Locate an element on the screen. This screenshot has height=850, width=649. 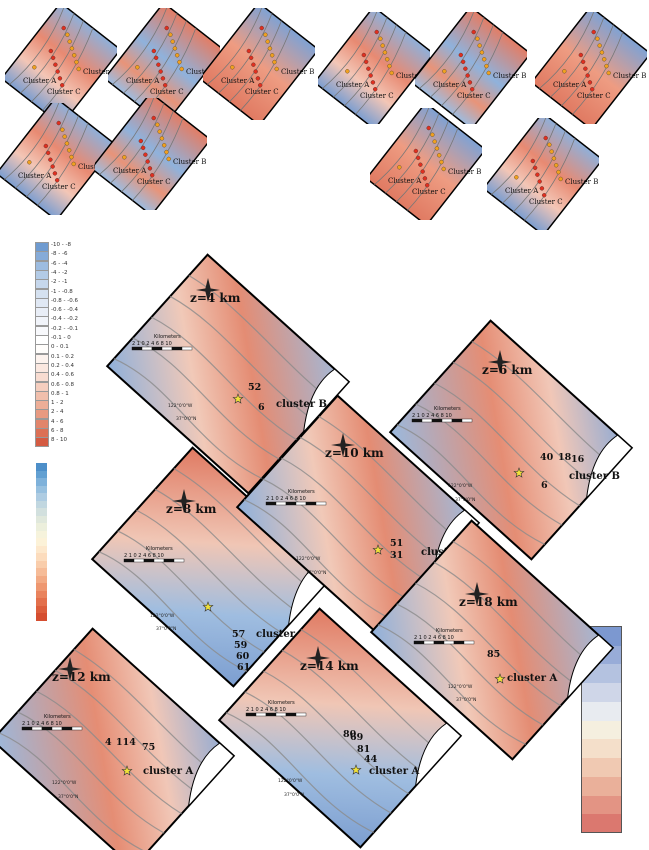
legend-swatch is located at coordinates (42, 442).